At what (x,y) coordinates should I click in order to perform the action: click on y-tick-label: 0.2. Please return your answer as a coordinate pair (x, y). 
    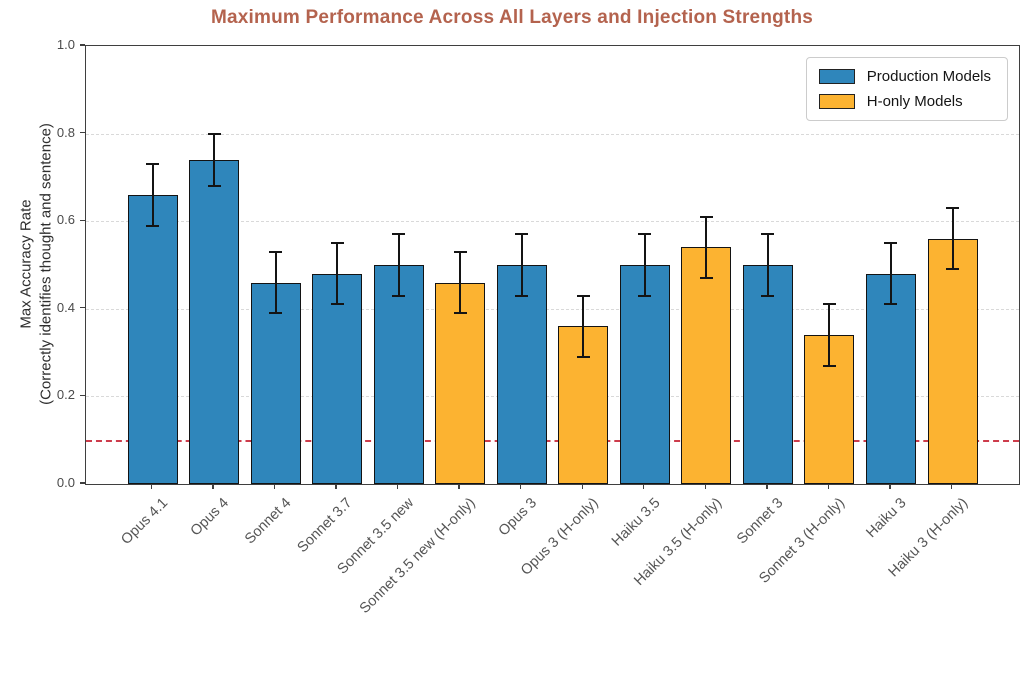
    Looking at the image, I should click on (65, 395).